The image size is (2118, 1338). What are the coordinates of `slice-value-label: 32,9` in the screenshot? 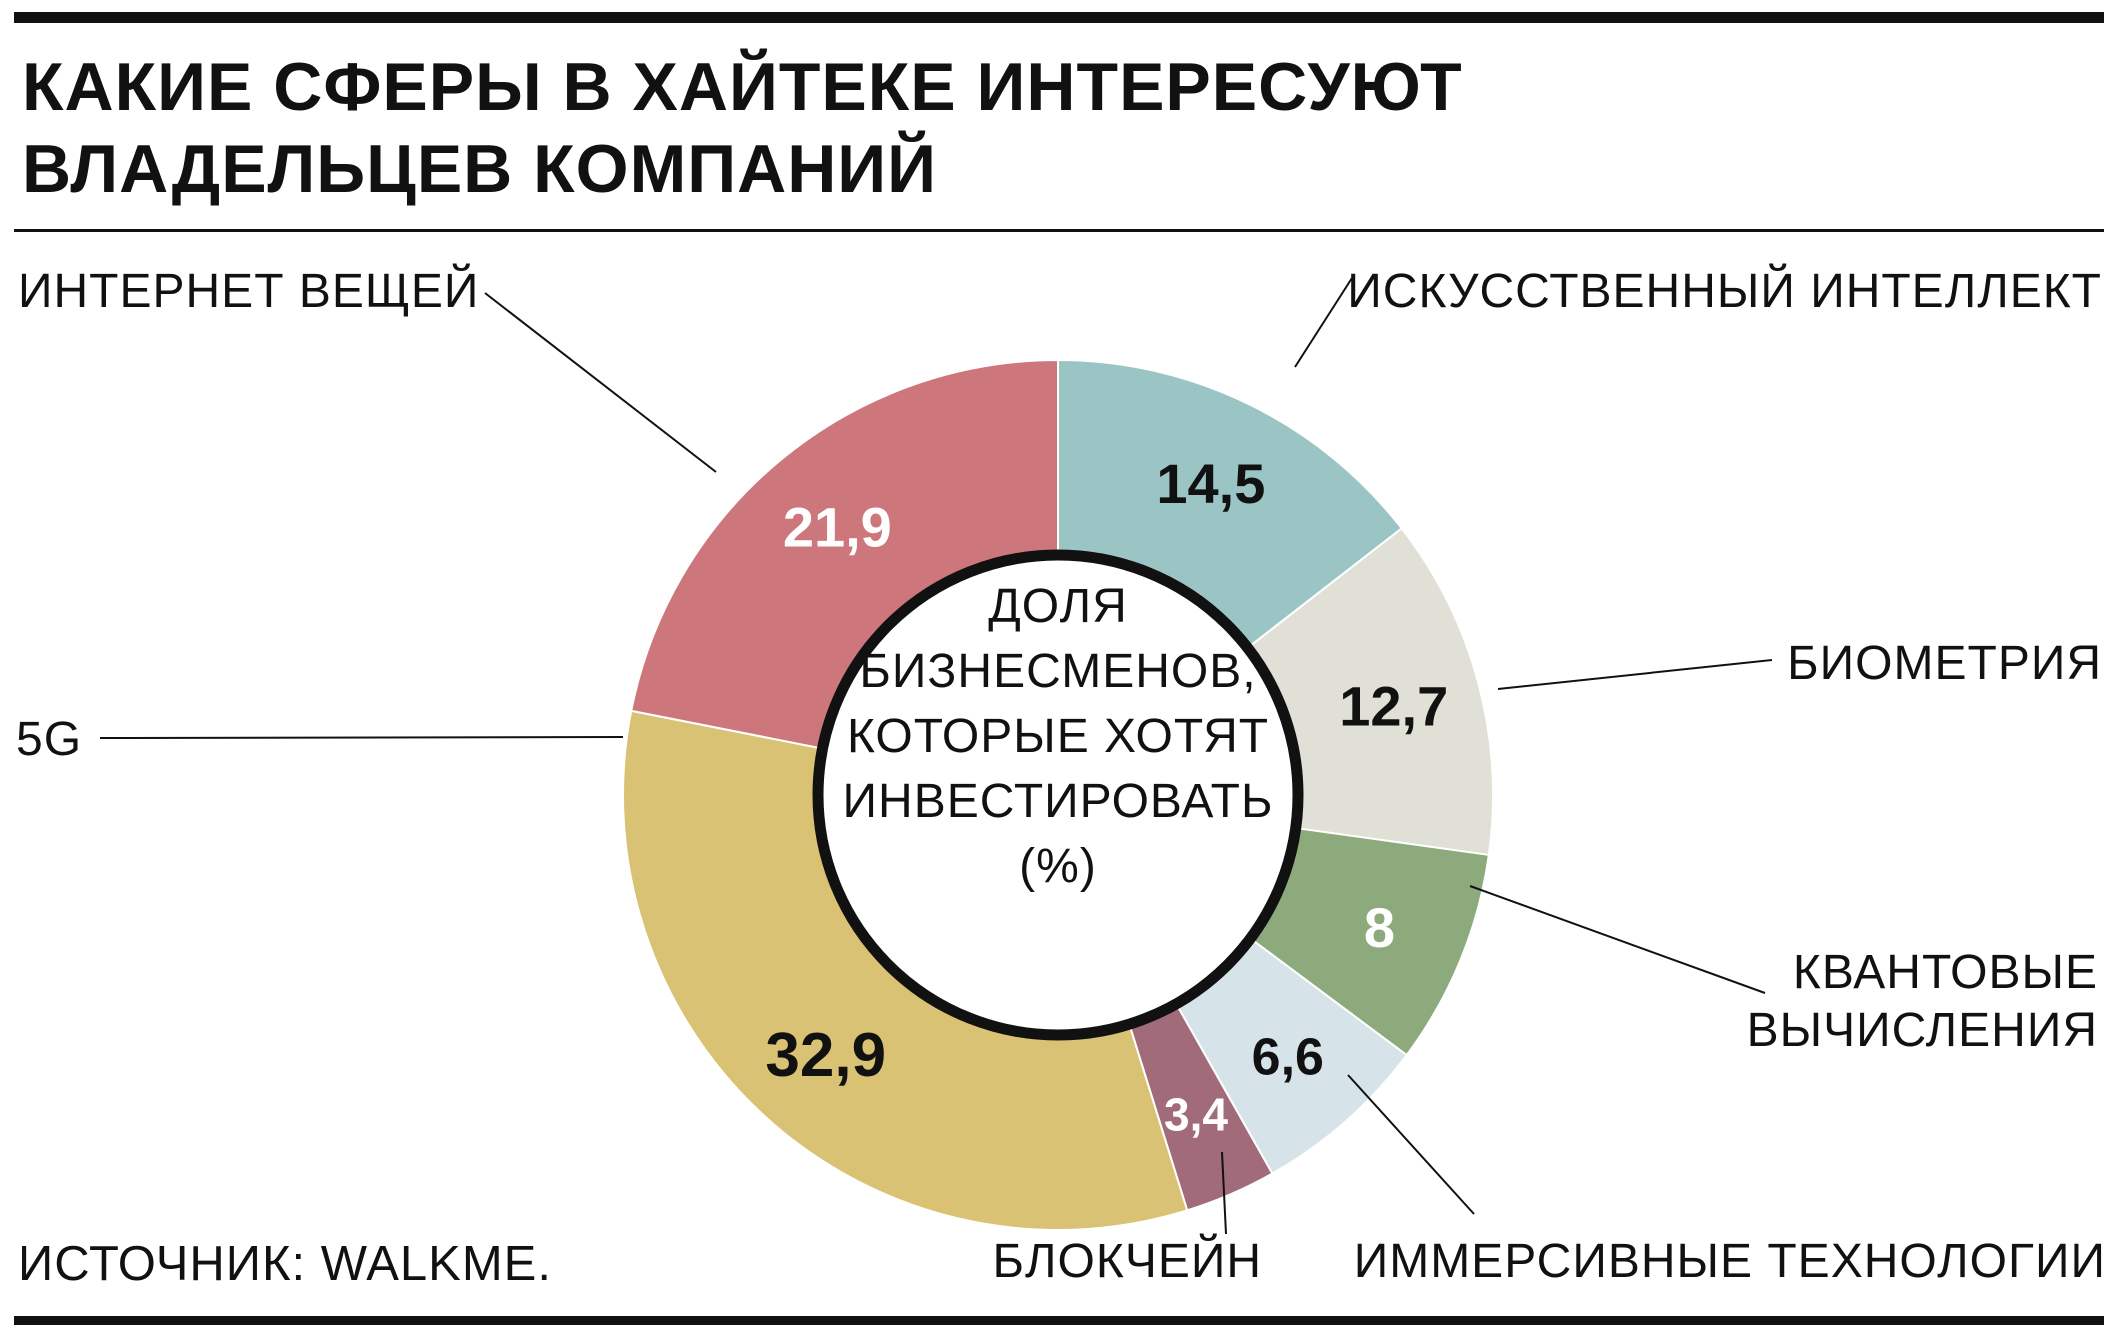 It's located at (825, 1055).